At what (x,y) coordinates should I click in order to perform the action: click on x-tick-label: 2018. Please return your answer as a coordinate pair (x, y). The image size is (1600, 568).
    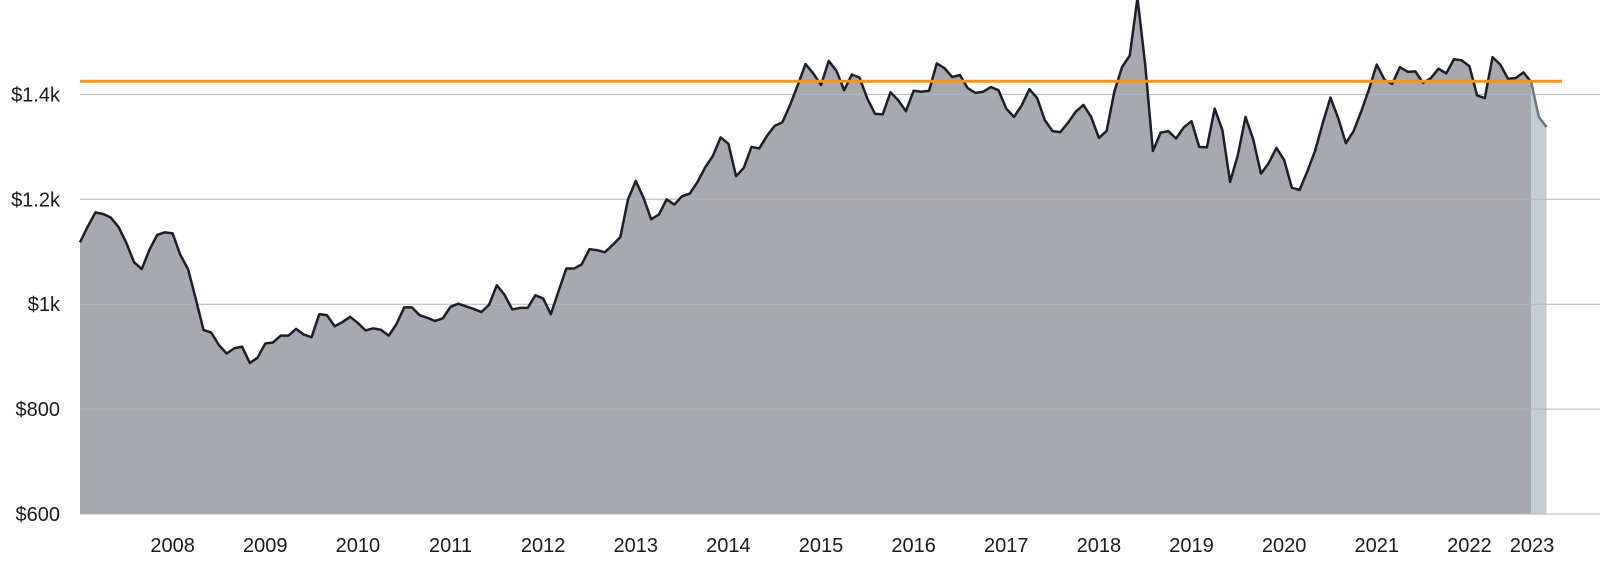
    Looking at the image, I should click on (1099, 546).